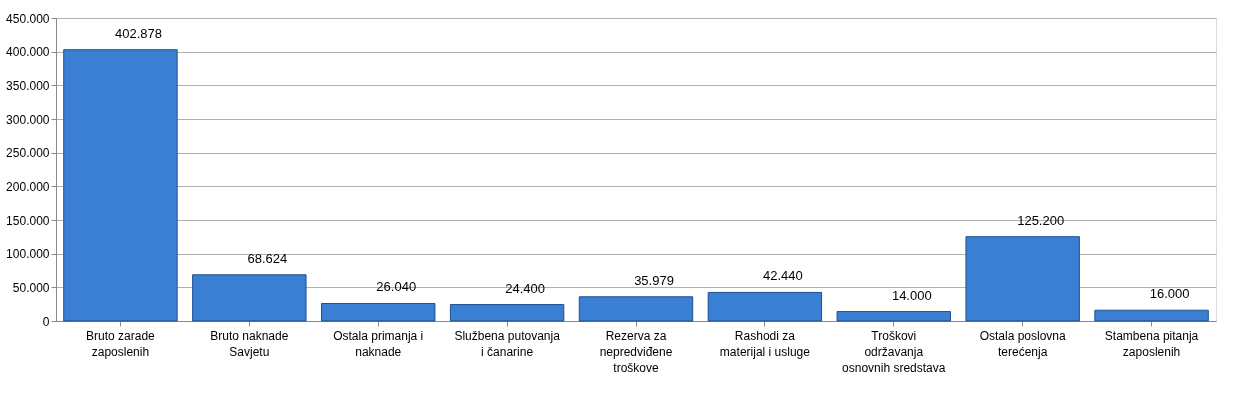  What do you see at coordinates (28, 119) in the screenshot?
I see `y-tick-label: 300.000` at bounding box center [28, 119].